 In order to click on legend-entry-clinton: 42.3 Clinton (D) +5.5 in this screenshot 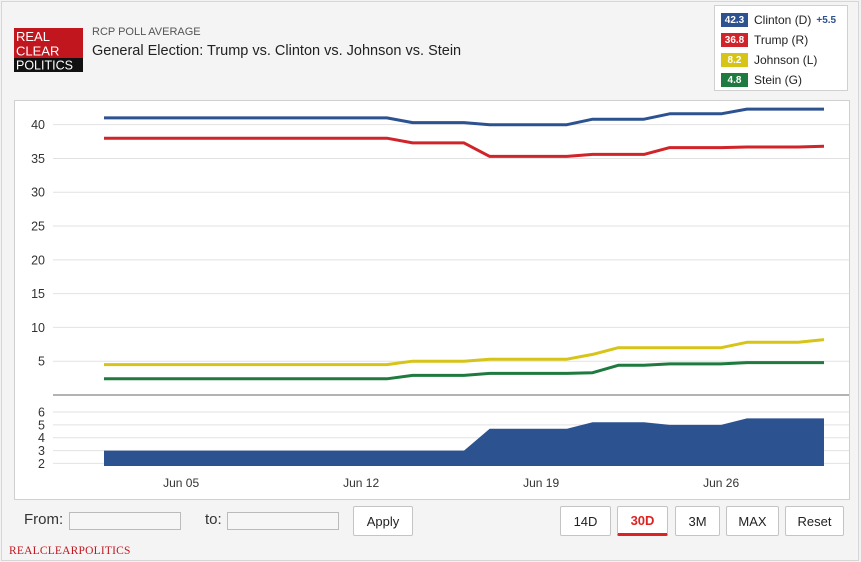, I will do `click(778, 20)`.